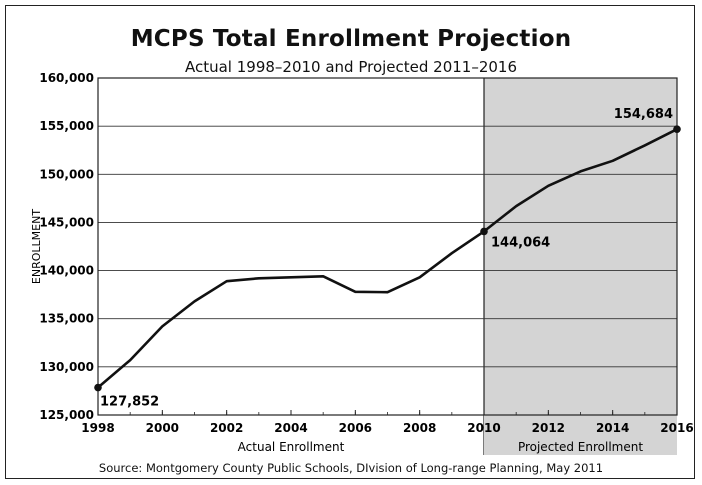 This screenshot has width=702, height=485. Describe the element at coordinates (66, 271) in the screenshot. I see `y-tick-label: 140,000` at that location.